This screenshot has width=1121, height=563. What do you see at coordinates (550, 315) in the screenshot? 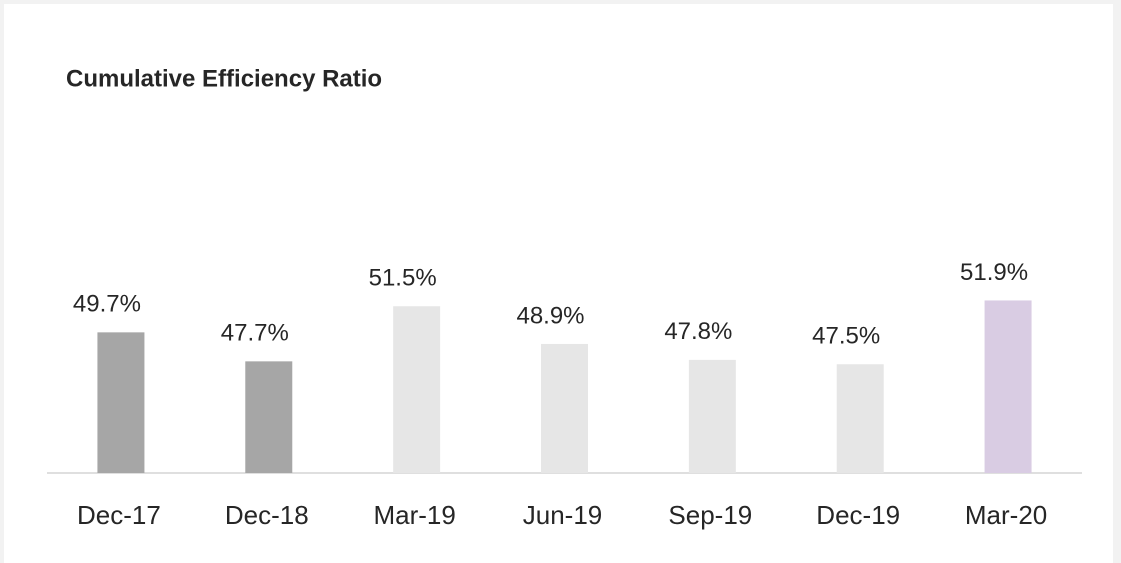
I see `value-label: 48.9%` at bounding box center [550, 315].